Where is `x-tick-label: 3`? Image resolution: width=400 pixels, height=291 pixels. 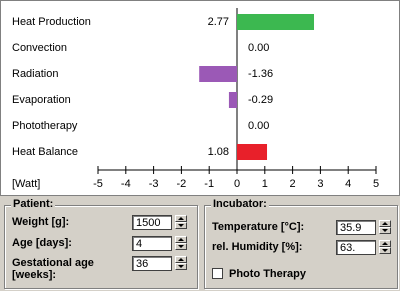
x-tick-label: 3 is located at coordinates (320, 184).